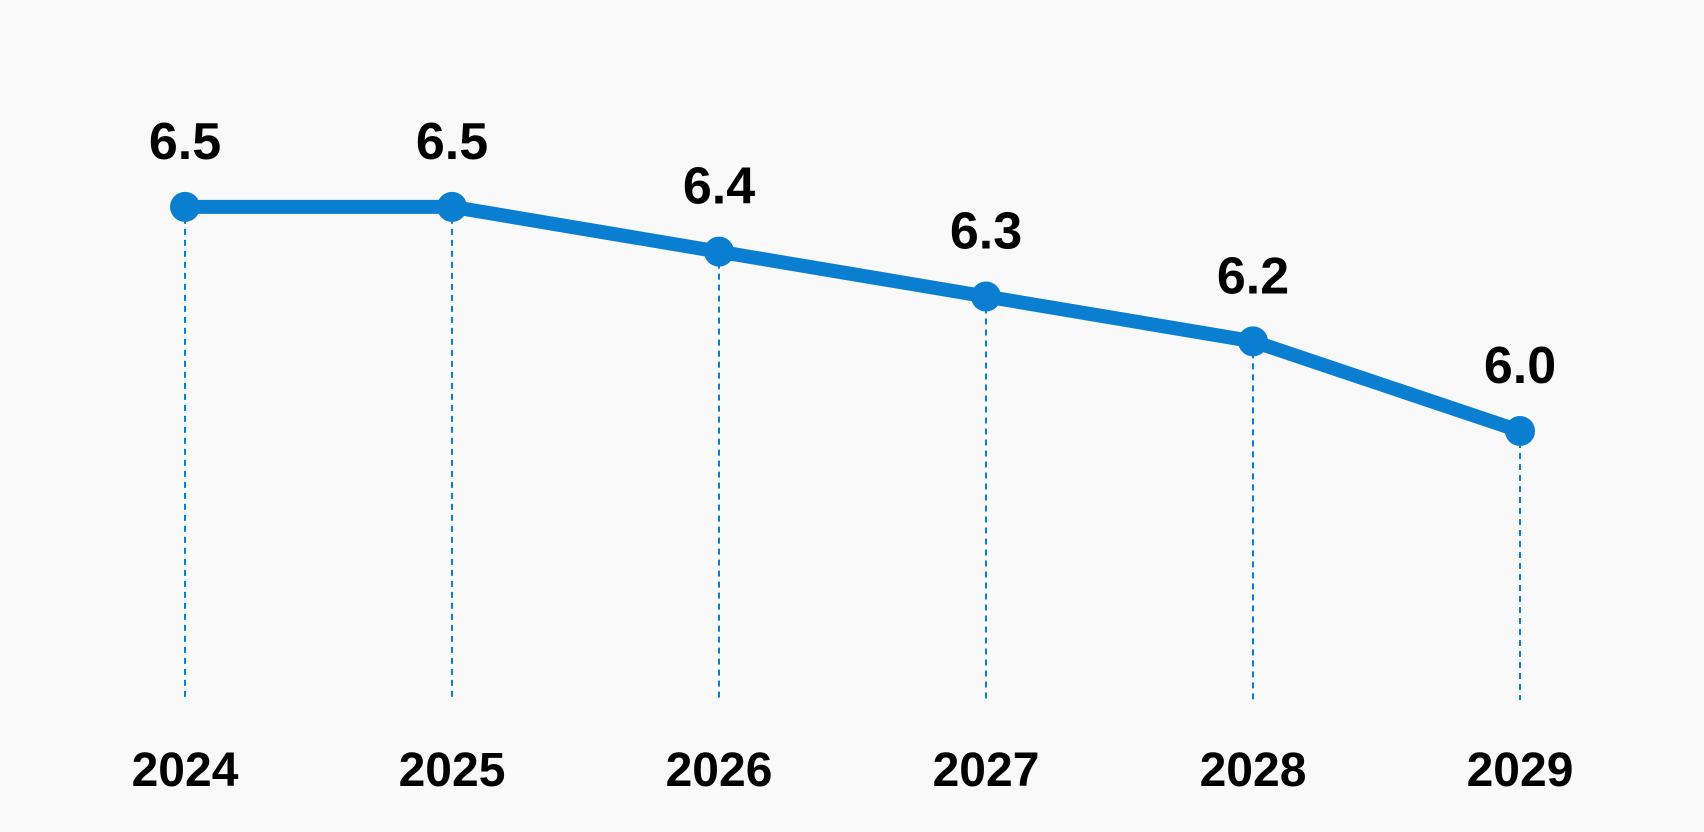  Describe the element at coordinates (719, 187) in the screenshot. I see `data-label-2026: 6.4` at that location.